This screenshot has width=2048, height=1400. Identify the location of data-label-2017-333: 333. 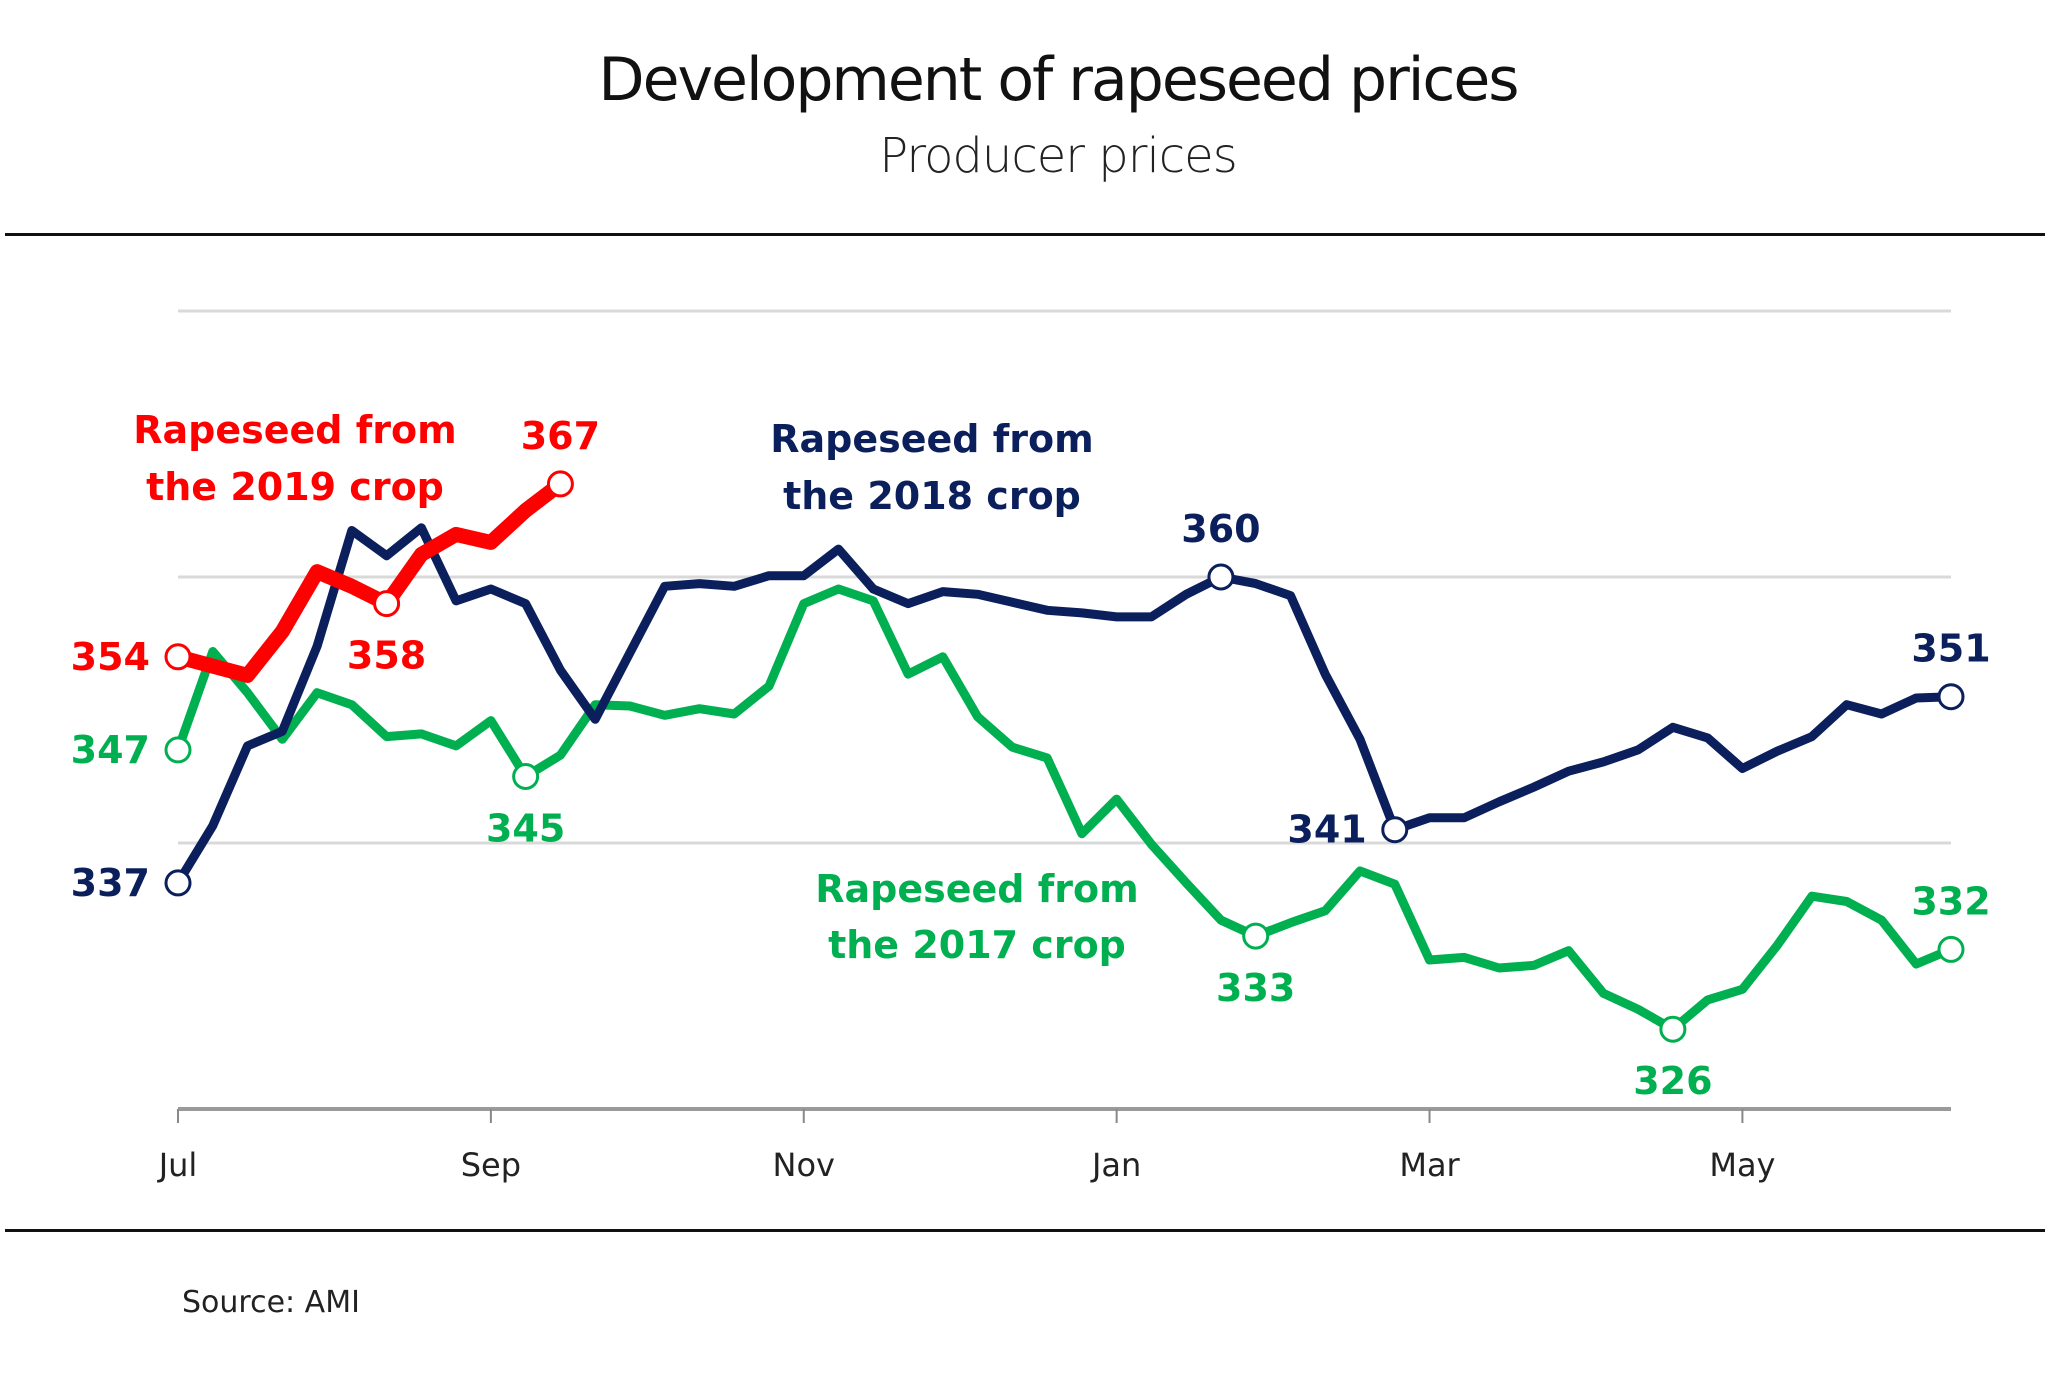
(1255, 988).